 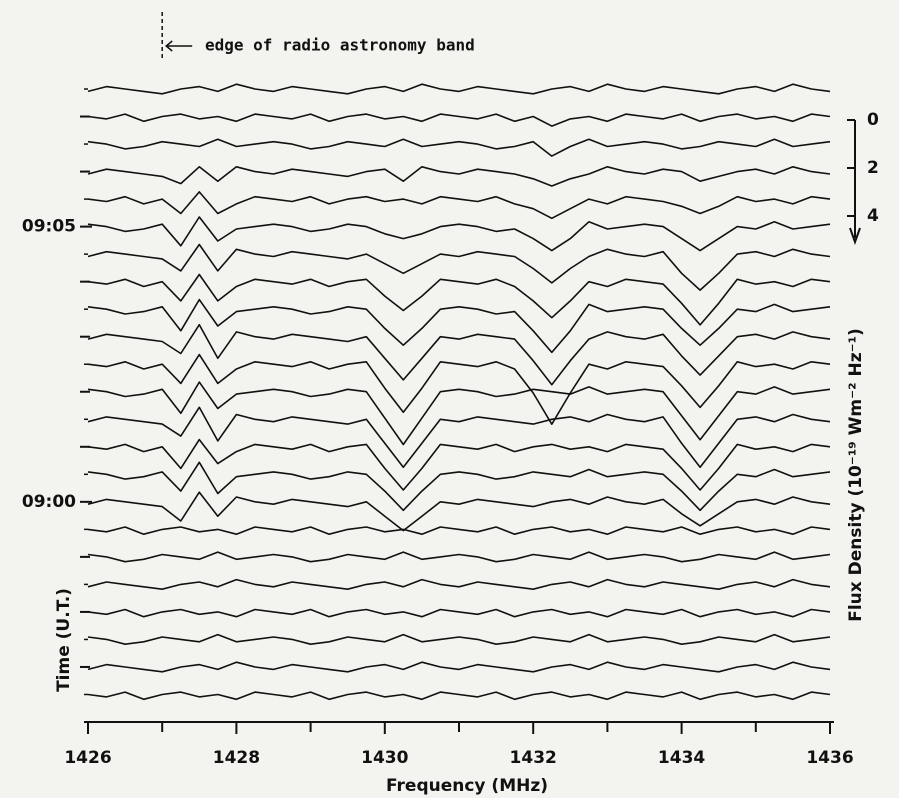 What do you see at coordinates (179, 46) in the screenshot?
I see `annotation-arrow` at bounding box center [179, 46].